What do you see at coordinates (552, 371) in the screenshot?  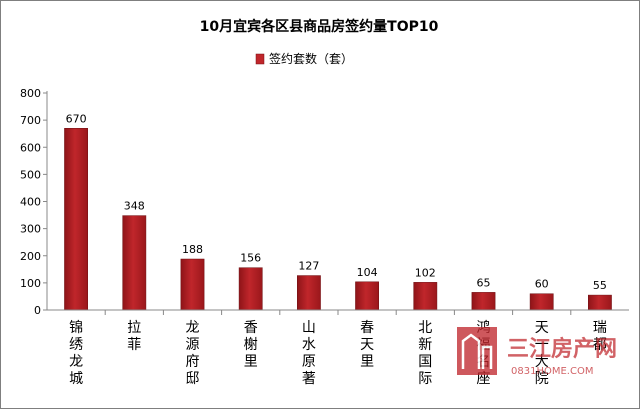 I see `watermark-url: 0831HOME.COM` at bounding box center [552, 371].